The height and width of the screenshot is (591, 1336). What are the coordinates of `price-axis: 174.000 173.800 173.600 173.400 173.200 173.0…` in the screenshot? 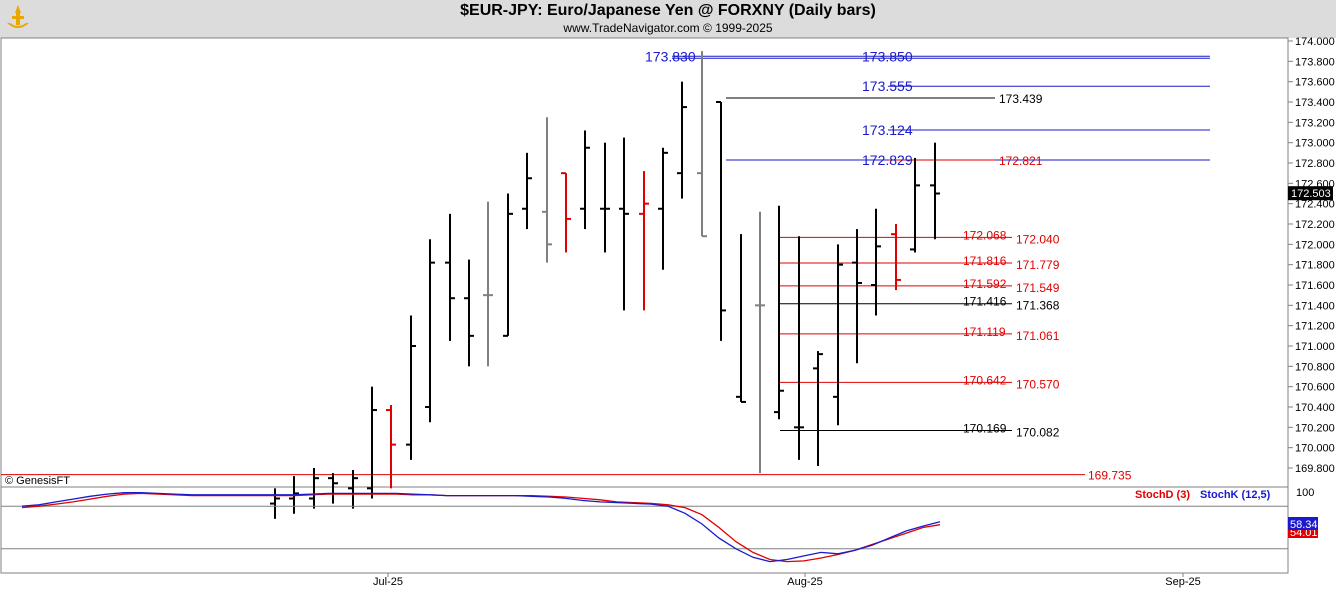 It's located at (1311, 255).